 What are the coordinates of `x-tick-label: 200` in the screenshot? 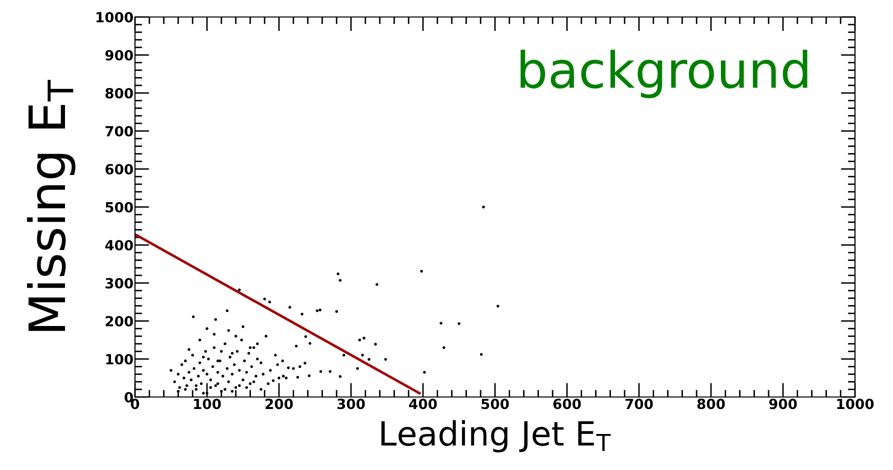 It's located at (279, 404).